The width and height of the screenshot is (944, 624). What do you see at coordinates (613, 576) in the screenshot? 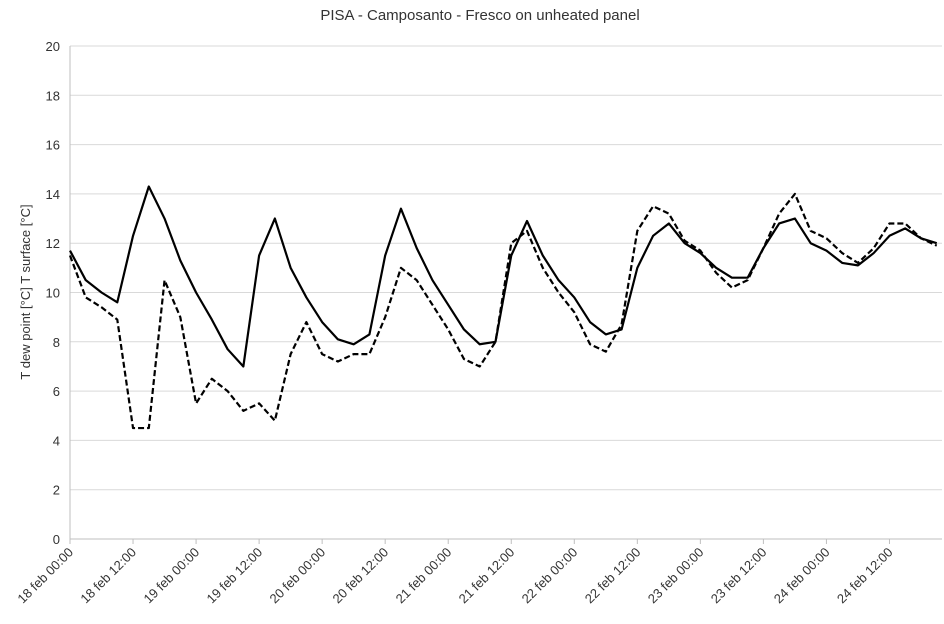
I see `x-tick-label: 22 feb 12:00` at bounding box center [613, 576].